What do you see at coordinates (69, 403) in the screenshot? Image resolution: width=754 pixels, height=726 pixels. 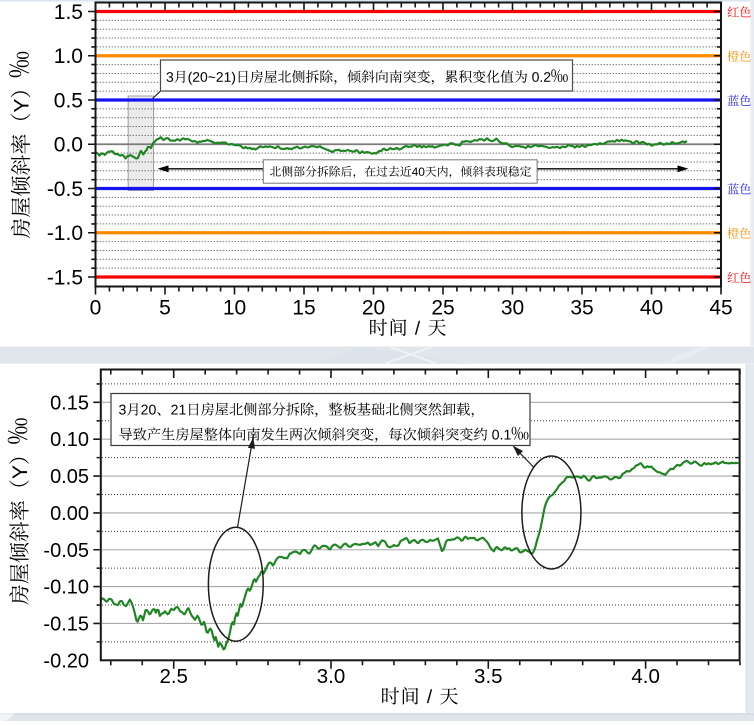 I see `svg-text: 0.15` at bounding box center [69, 403].